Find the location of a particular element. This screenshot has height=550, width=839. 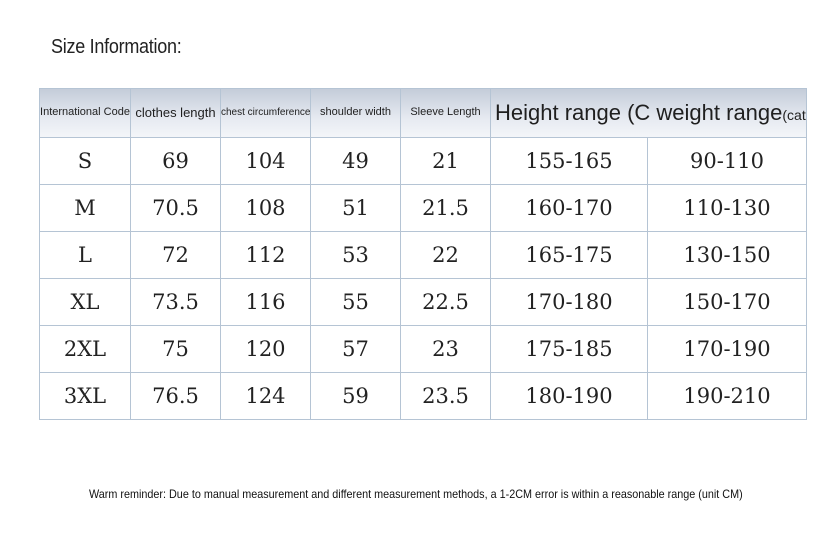

cell-chest: 124 is located at coordinates (265, 396).